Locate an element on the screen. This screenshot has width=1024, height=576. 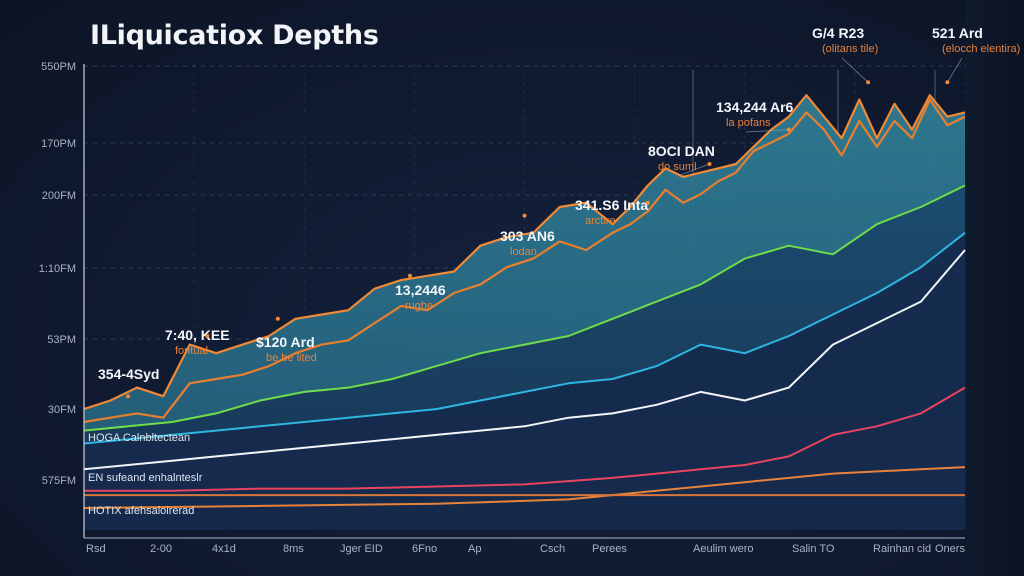
x-tick-label: 4x1d is located at coordinates (224, 549).